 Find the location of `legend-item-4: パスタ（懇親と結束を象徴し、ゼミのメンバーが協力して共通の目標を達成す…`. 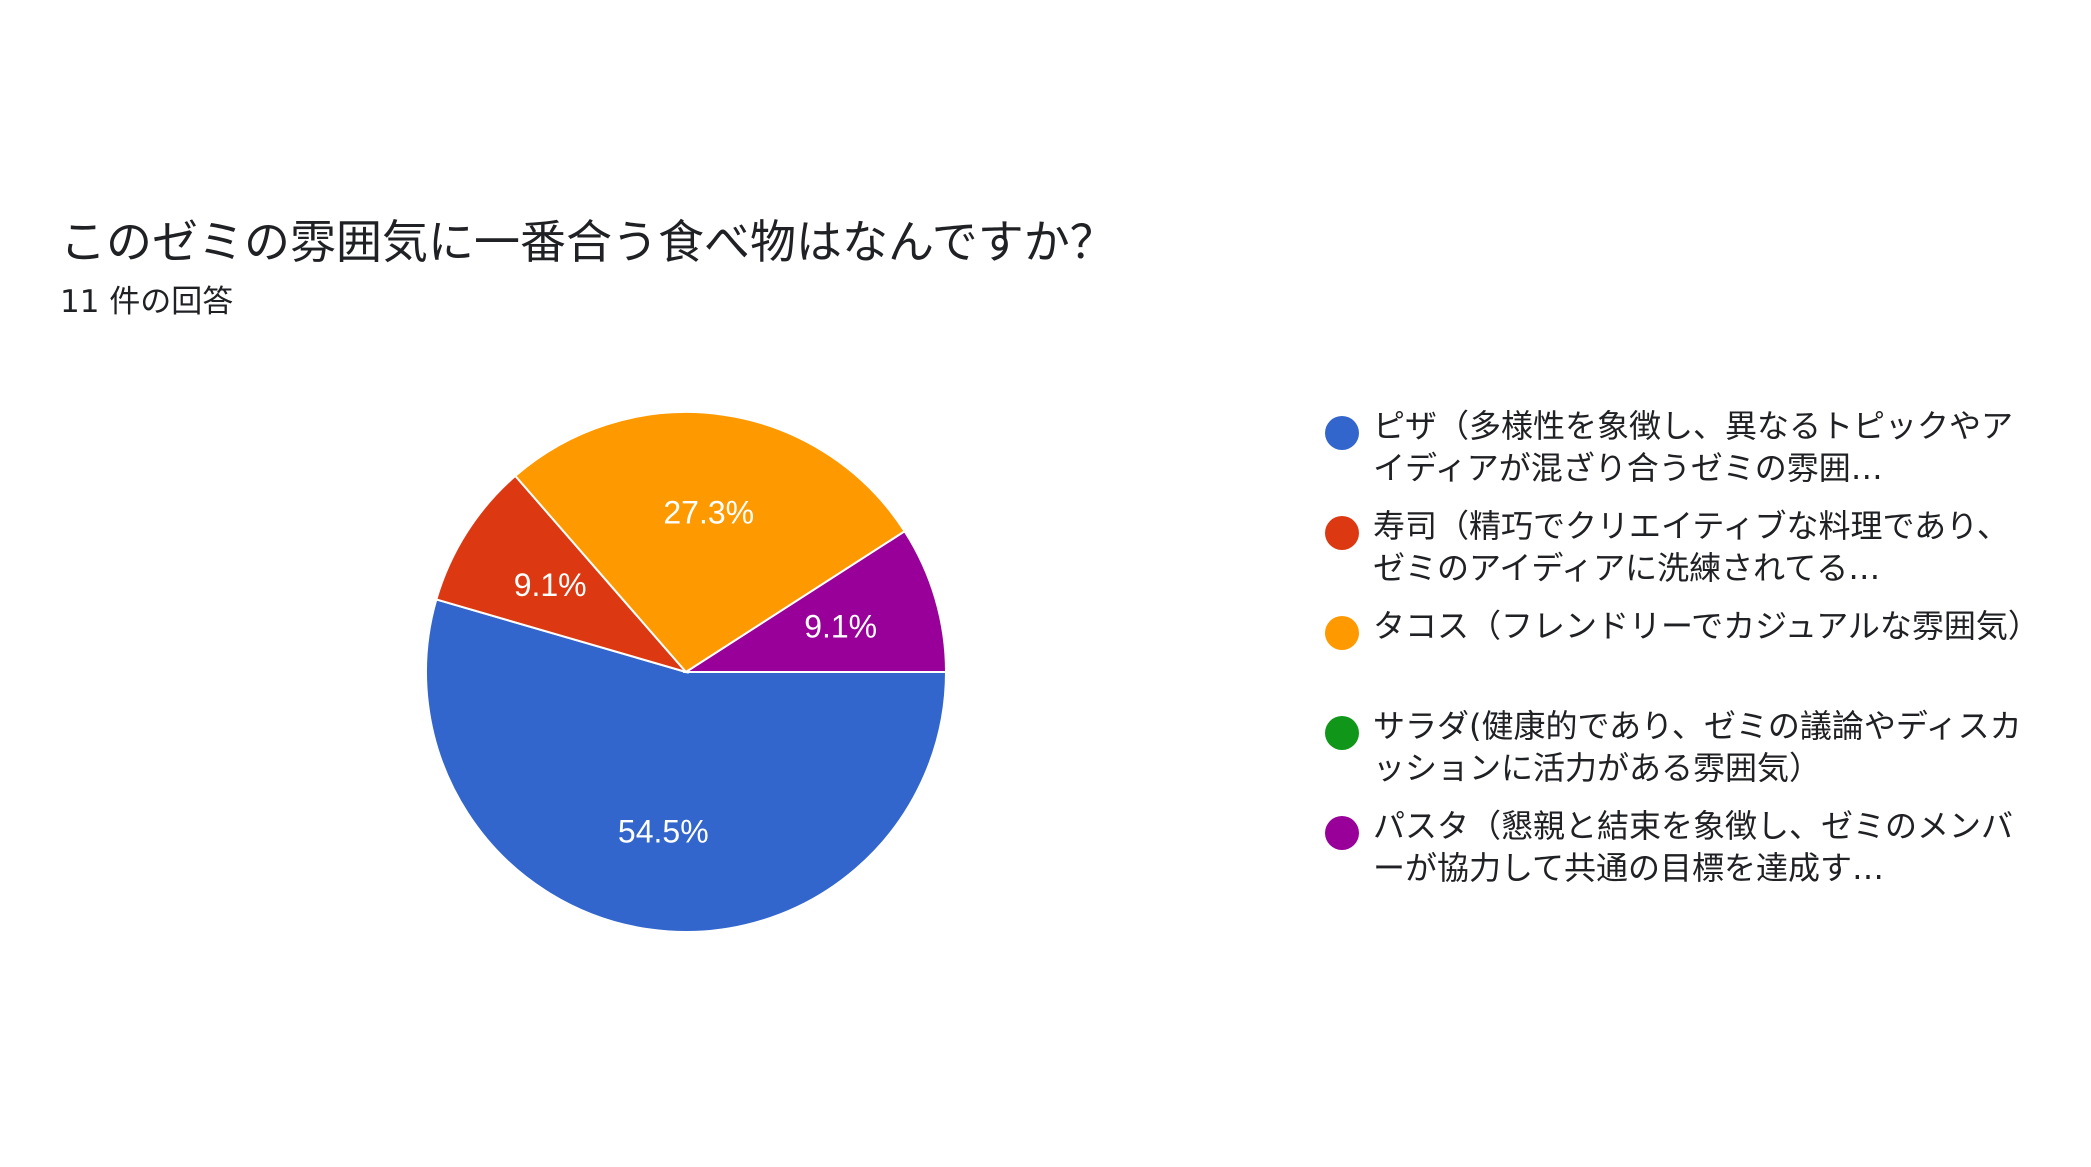

legend-item-4: パスタ（懇親と結束を象徴し、ゼミのメンバーが協力して共通の目標を達成す… is located at coordinates (1675, 847).